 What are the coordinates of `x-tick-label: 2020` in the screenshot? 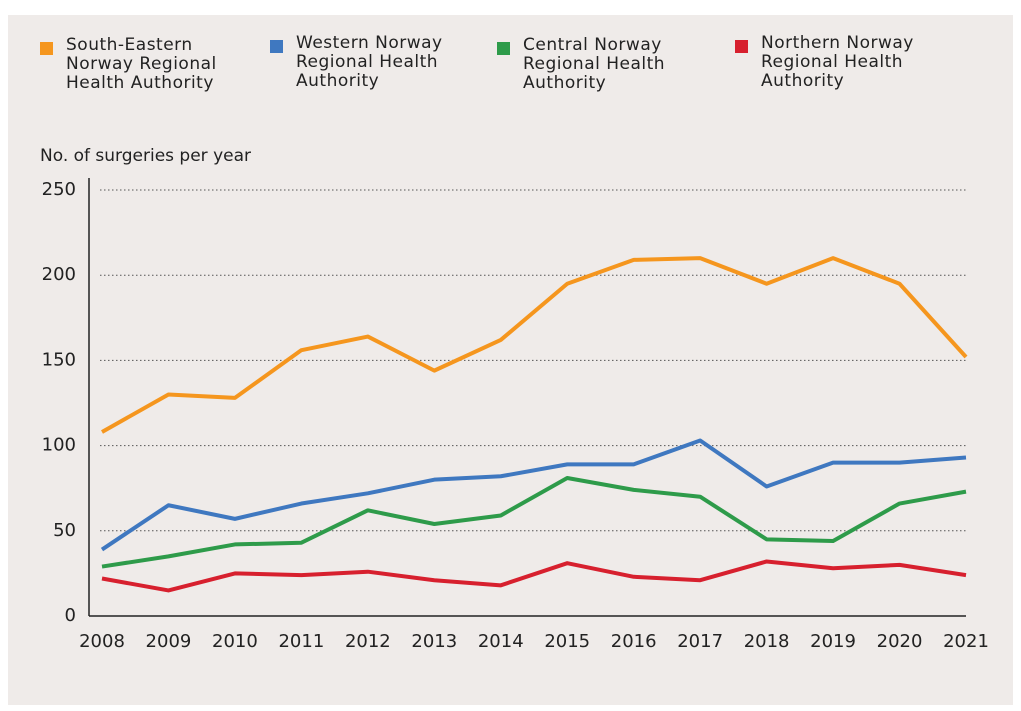 It's located at (900, 641).